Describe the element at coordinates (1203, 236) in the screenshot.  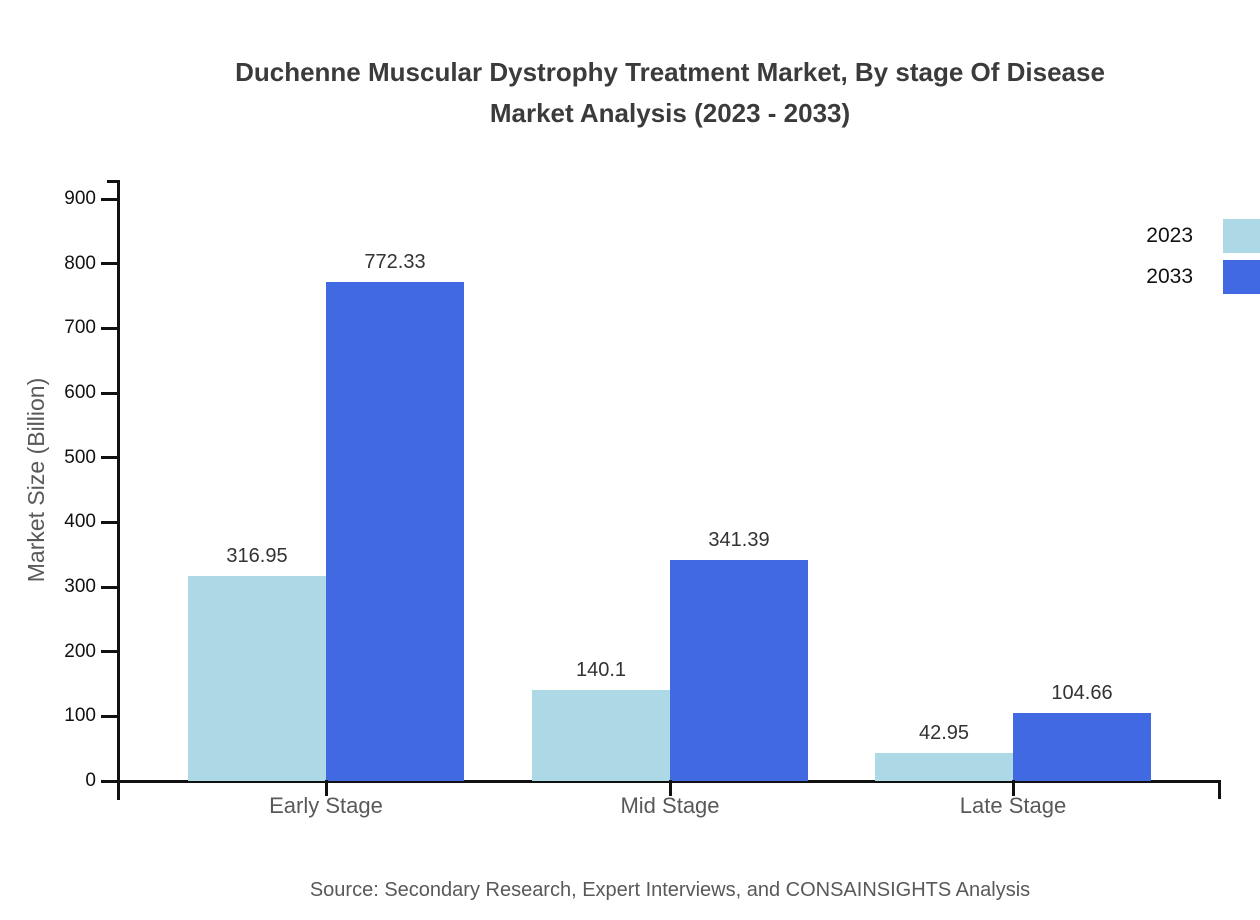
I see `legend-item-2023: 2023` at that location.